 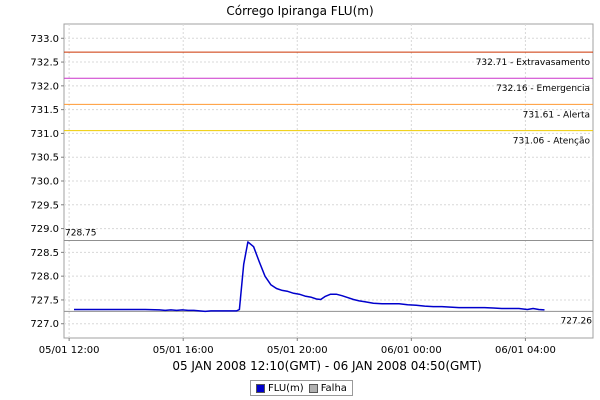 What do you see at coordinates (556, 115) in the screenshot?
I see `threshold-label: 731.61 - Alerta` at bounding box center [556, 115].